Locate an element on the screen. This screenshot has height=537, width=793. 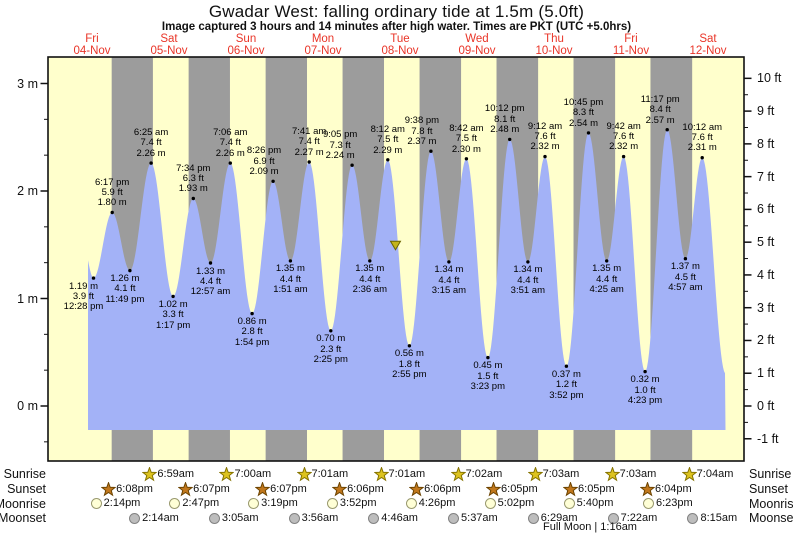
astro-event-time: 4:26pm is located at coordinates (437, 503).